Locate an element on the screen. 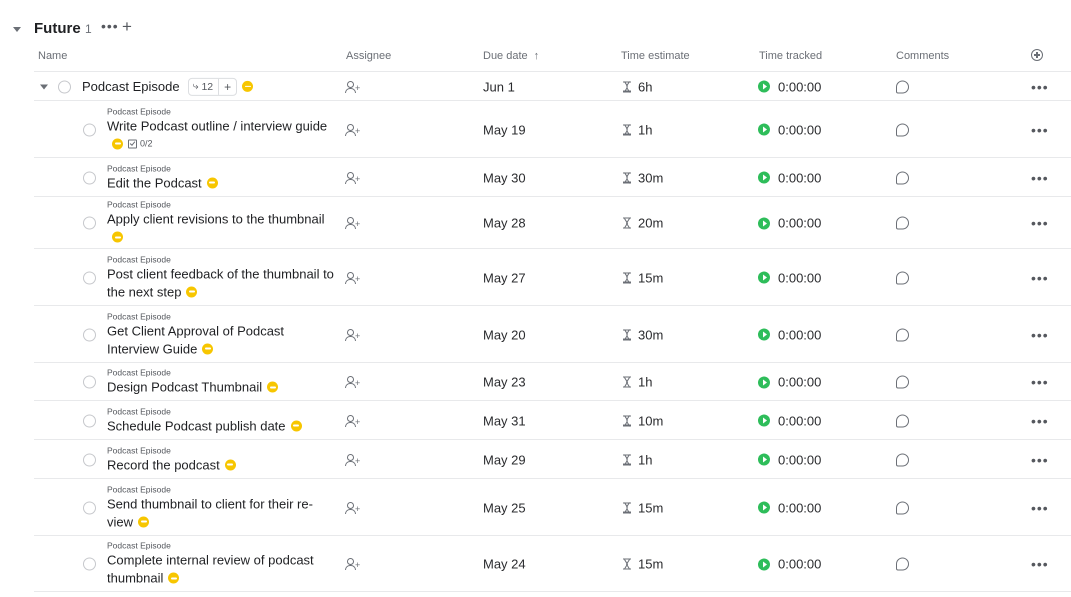 This screenshot has height=597, width=1071. due-date: May 29 is located at coordinates (504, 459).